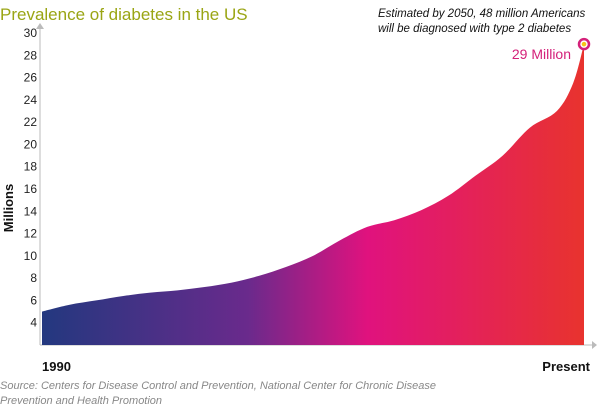  Describe the element at coordinates (124, 14) in the screenshot. I see `chart-title: Prevalence of diabetes in the US` at that location.